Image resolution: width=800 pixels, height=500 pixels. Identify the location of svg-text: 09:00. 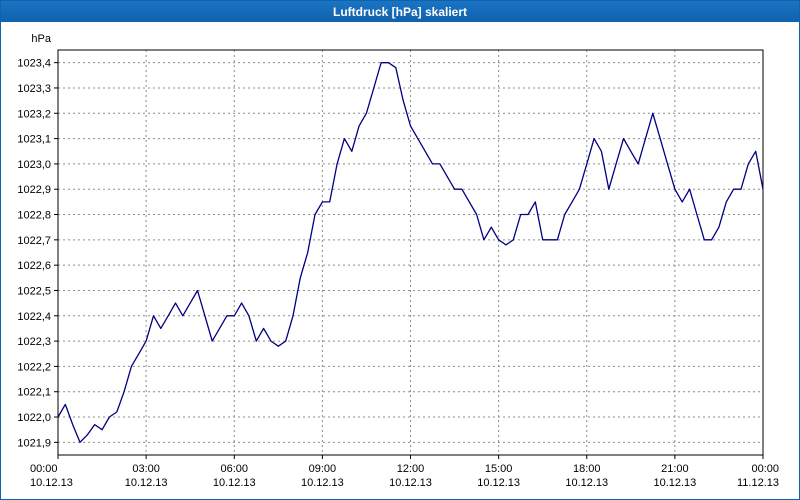
(323, 469).